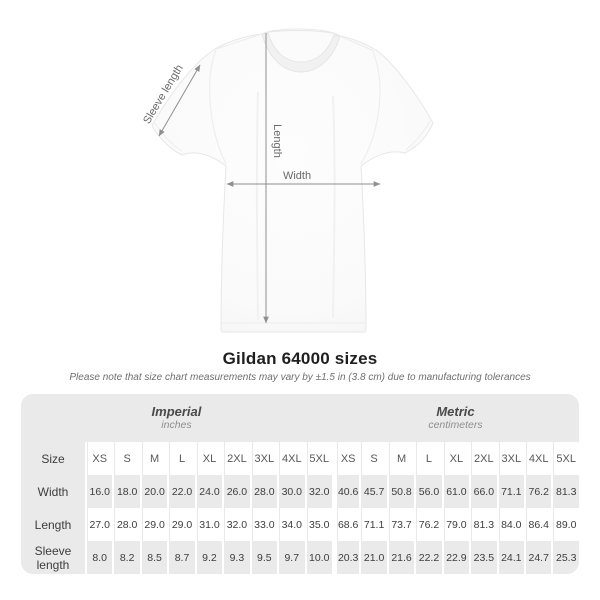  What do you see at coordinates (301, 52) in the screenshot?
I see `collar` at bounding box center [301, 52].